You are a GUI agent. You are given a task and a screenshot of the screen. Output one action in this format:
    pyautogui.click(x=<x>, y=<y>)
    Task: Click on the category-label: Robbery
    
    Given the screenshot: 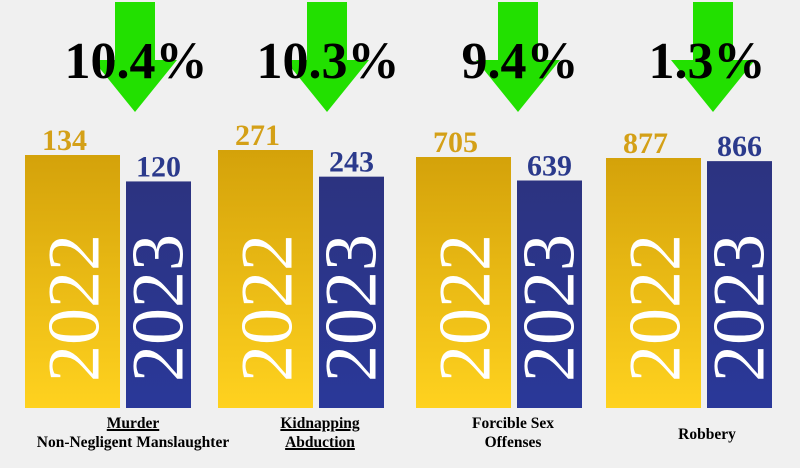 What is the action you would take?
    pyautogui.click(x=693, y=434)
    